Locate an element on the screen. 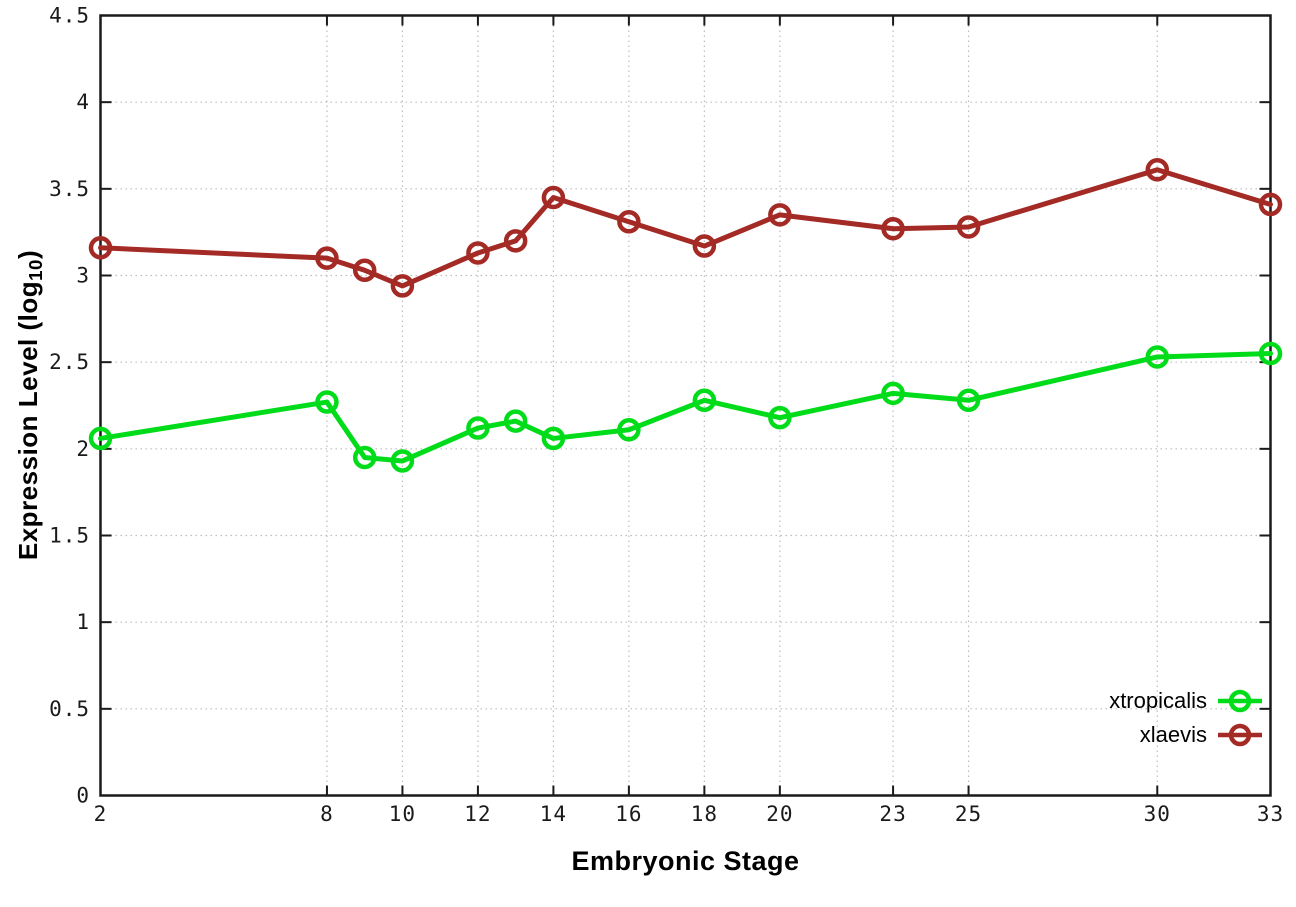 This screenshot has height=907, width=1296. svg-text: 18 is located at coordinates (704, 814).